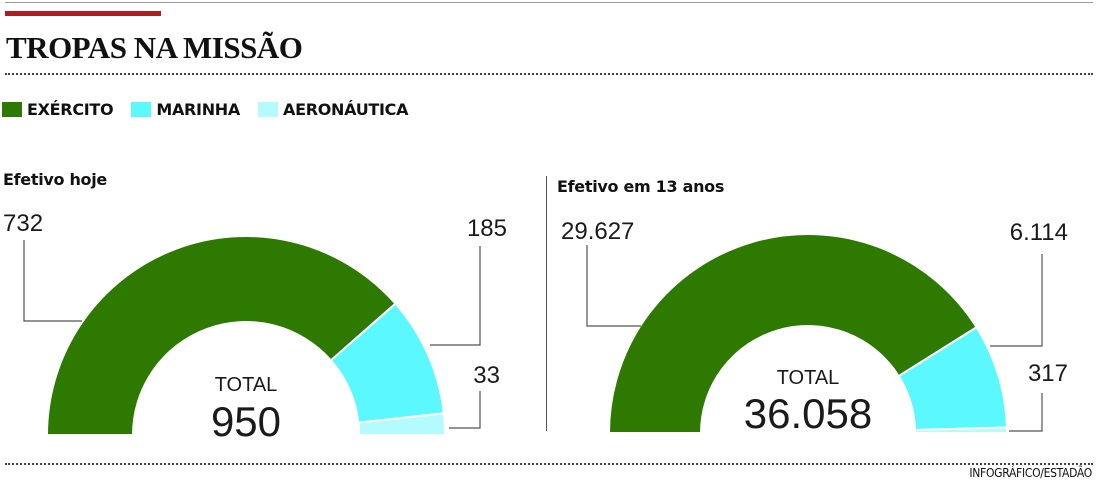 The height and width of the screenshot is (484, 1098). Describe the element at coordinates (808, 378) in the screenshot. I see `total-label-13-anos: TOTAL` at that location.